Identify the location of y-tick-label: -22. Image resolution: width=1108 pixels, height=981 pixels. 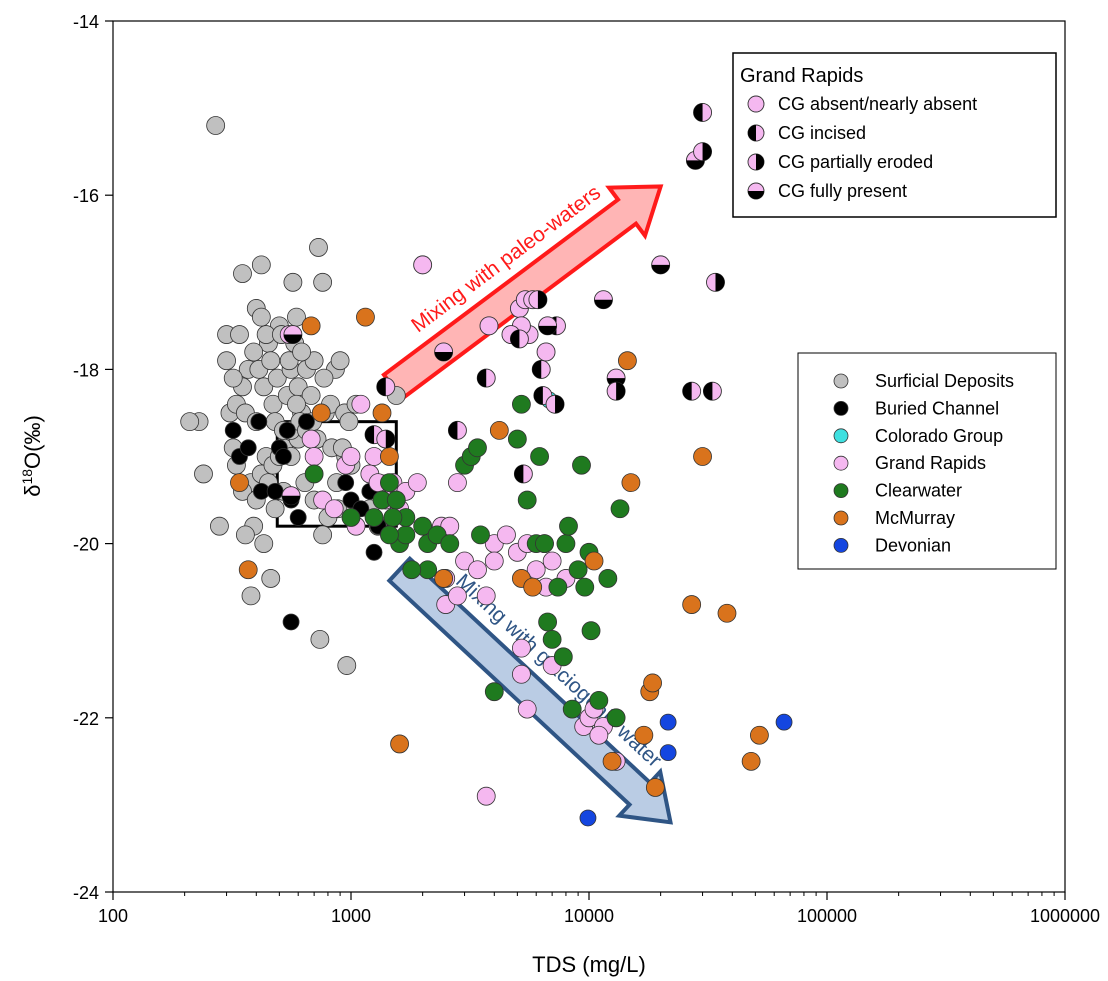
(86, 719).